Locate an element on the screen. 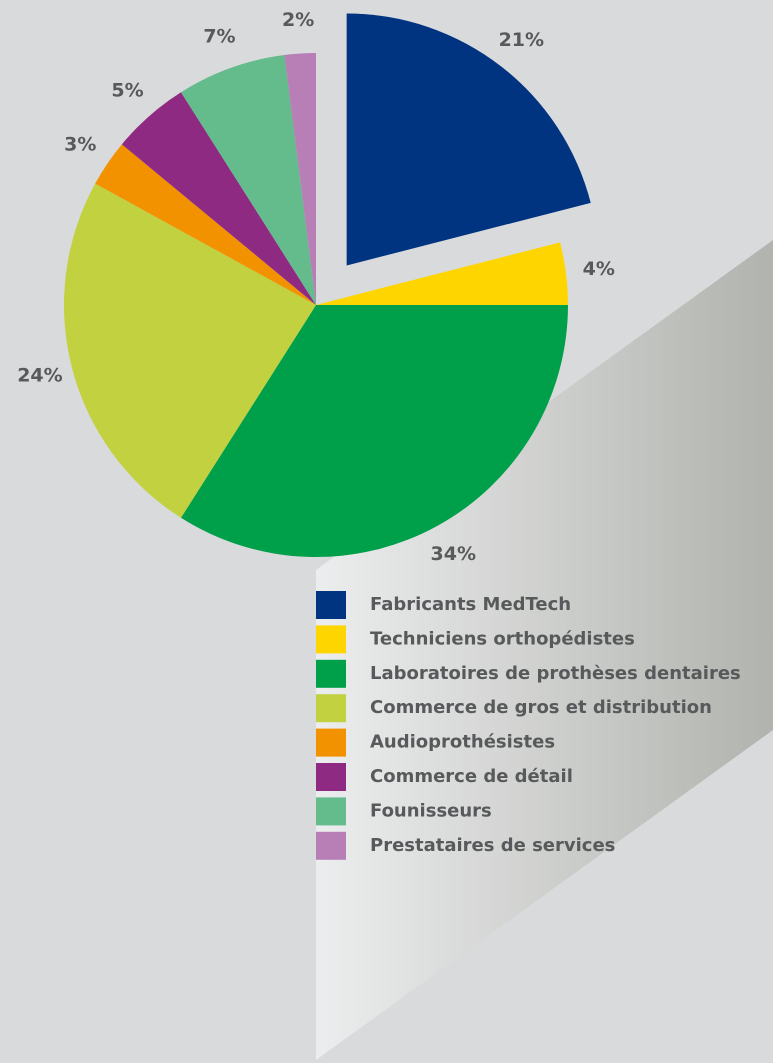 The image size is (773, 1063). legend-label: Commerce de gros et distribution is located at coordinates (541, 707).